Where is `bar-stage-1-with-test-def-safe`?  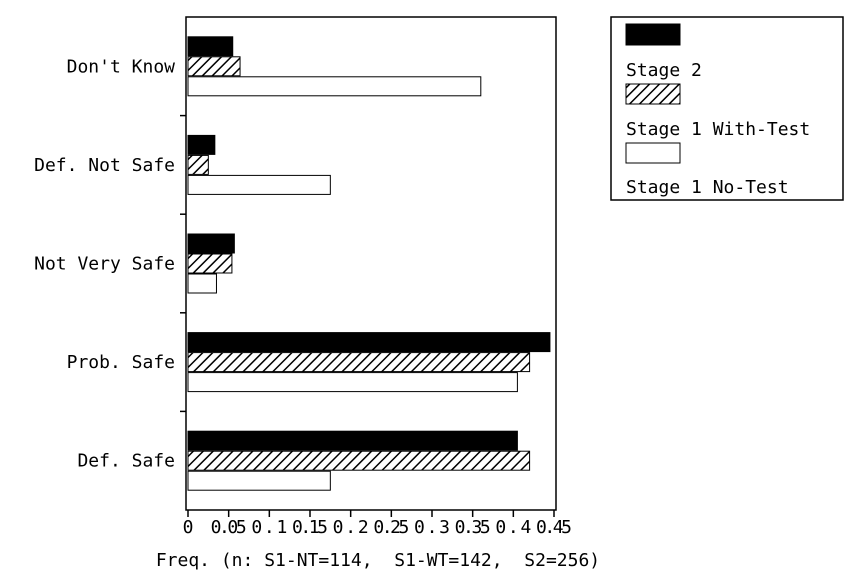 bar-stage-1-with-test-def-safe is located at coordinates (359, 460).